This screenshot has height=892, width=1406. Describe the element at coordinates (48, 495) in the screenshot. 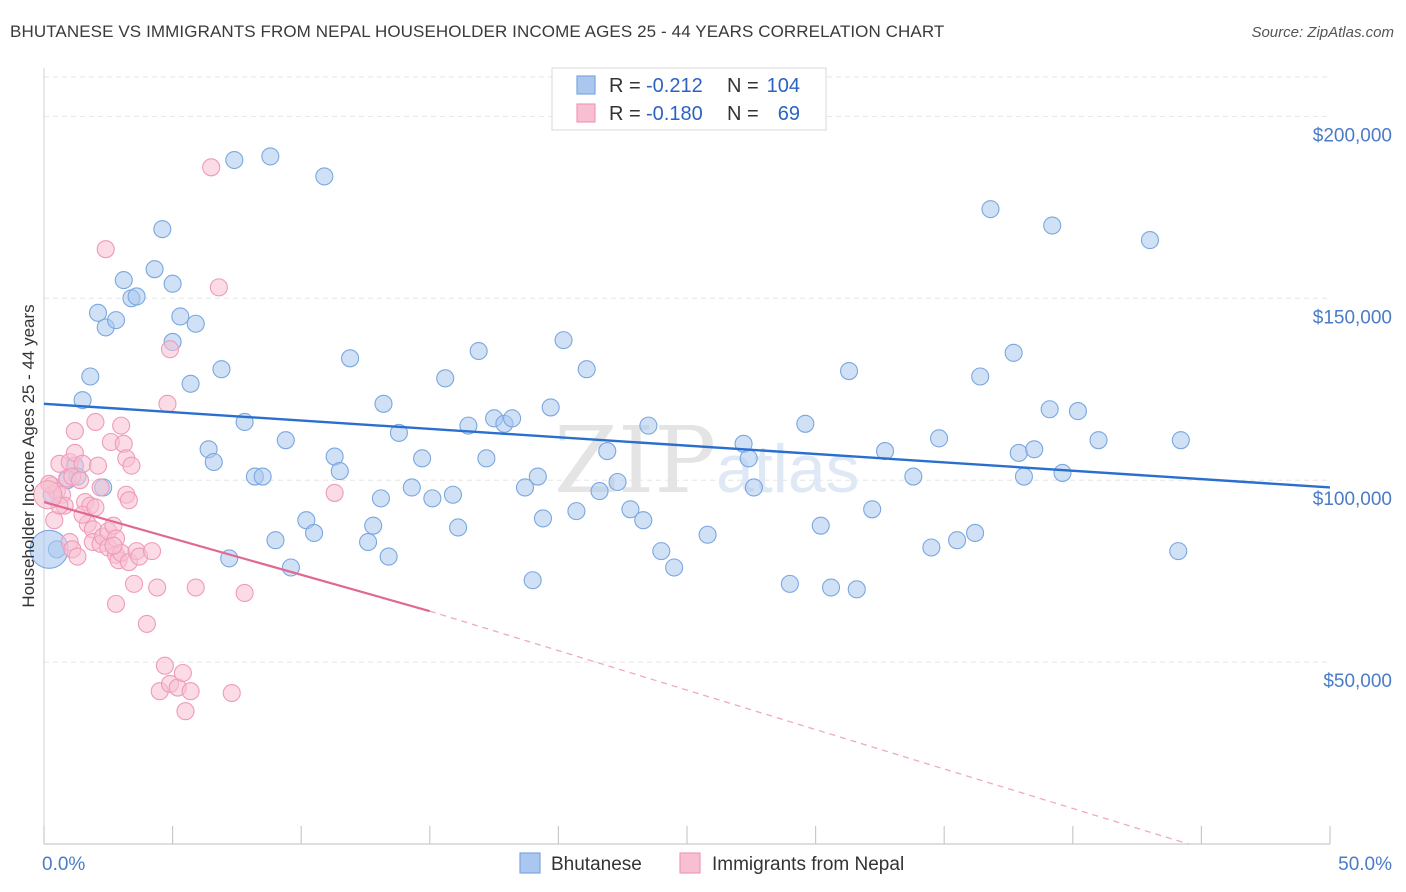

I see `point-cluster-nepal` at that location.